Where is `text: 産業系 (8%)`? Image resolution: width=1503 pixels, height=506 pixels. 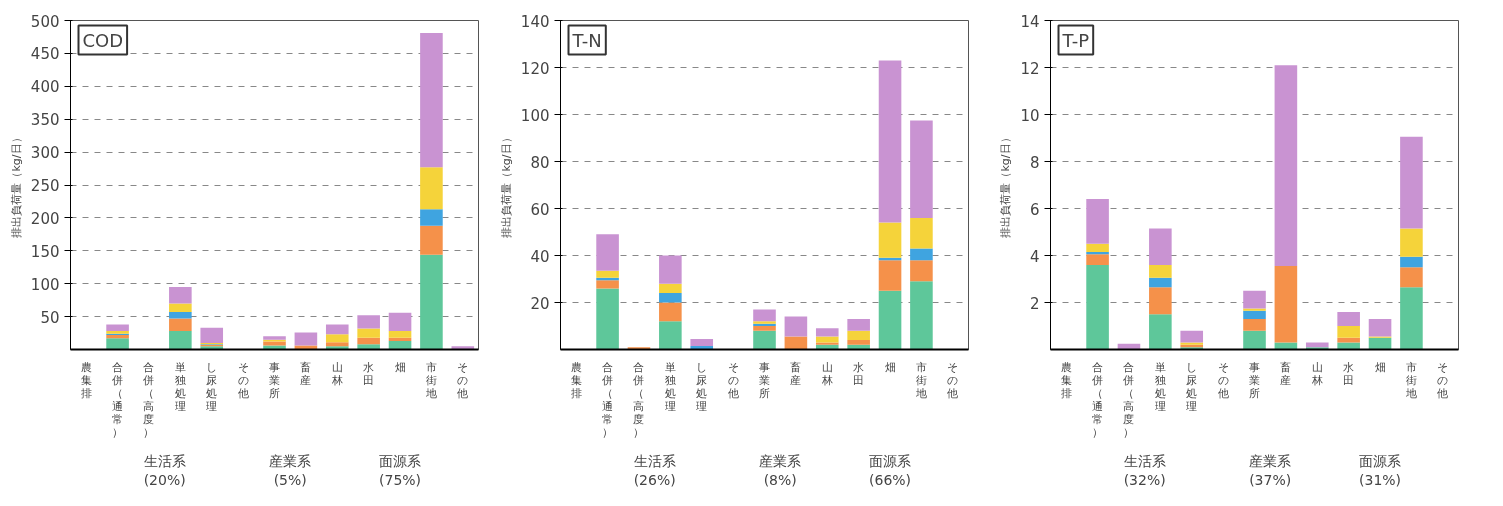 text: 産業系 (8%) is located at coordinates (780, 470).